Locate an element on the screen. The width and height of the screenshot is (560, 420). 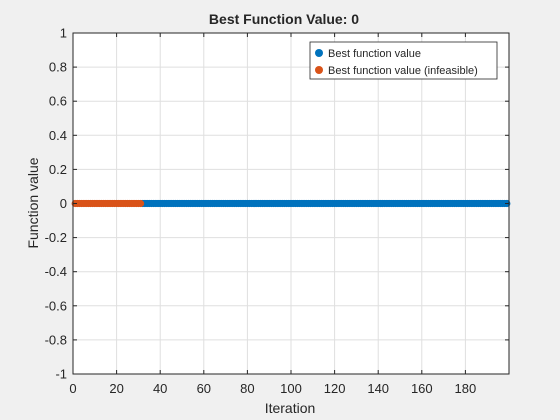
data-point-infeasible is located at coordinates (140, 203).